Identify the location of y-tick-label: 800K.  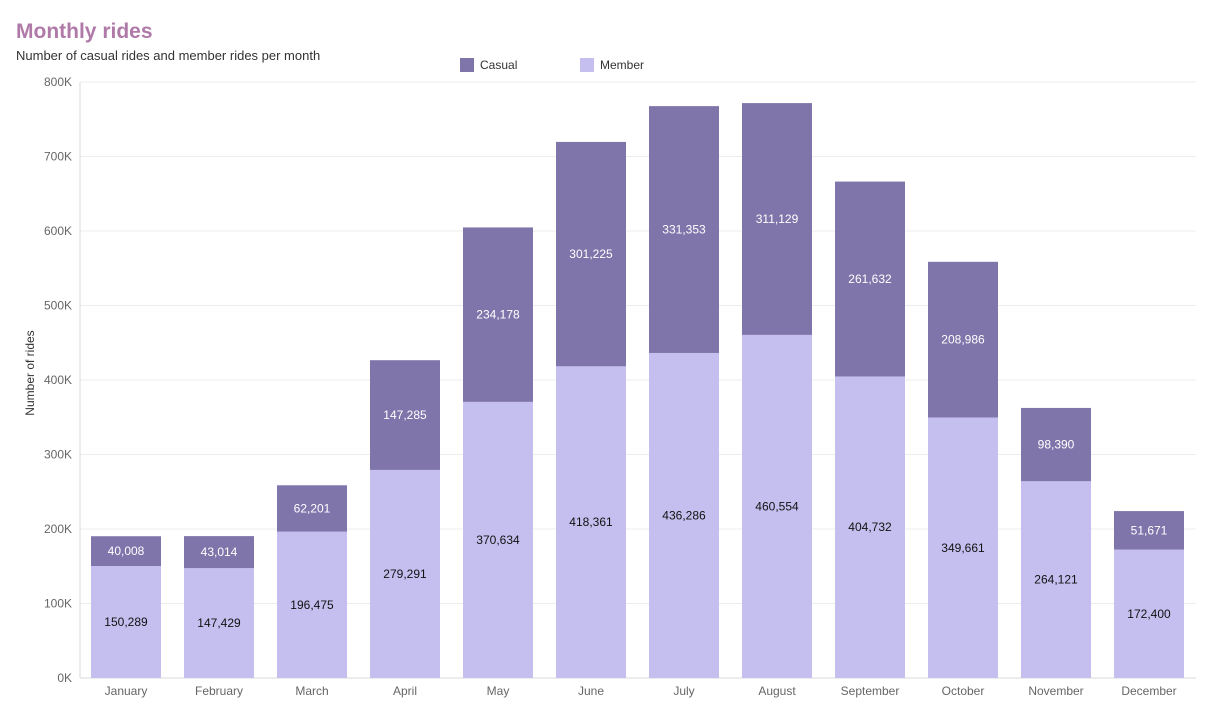
(58, 82).